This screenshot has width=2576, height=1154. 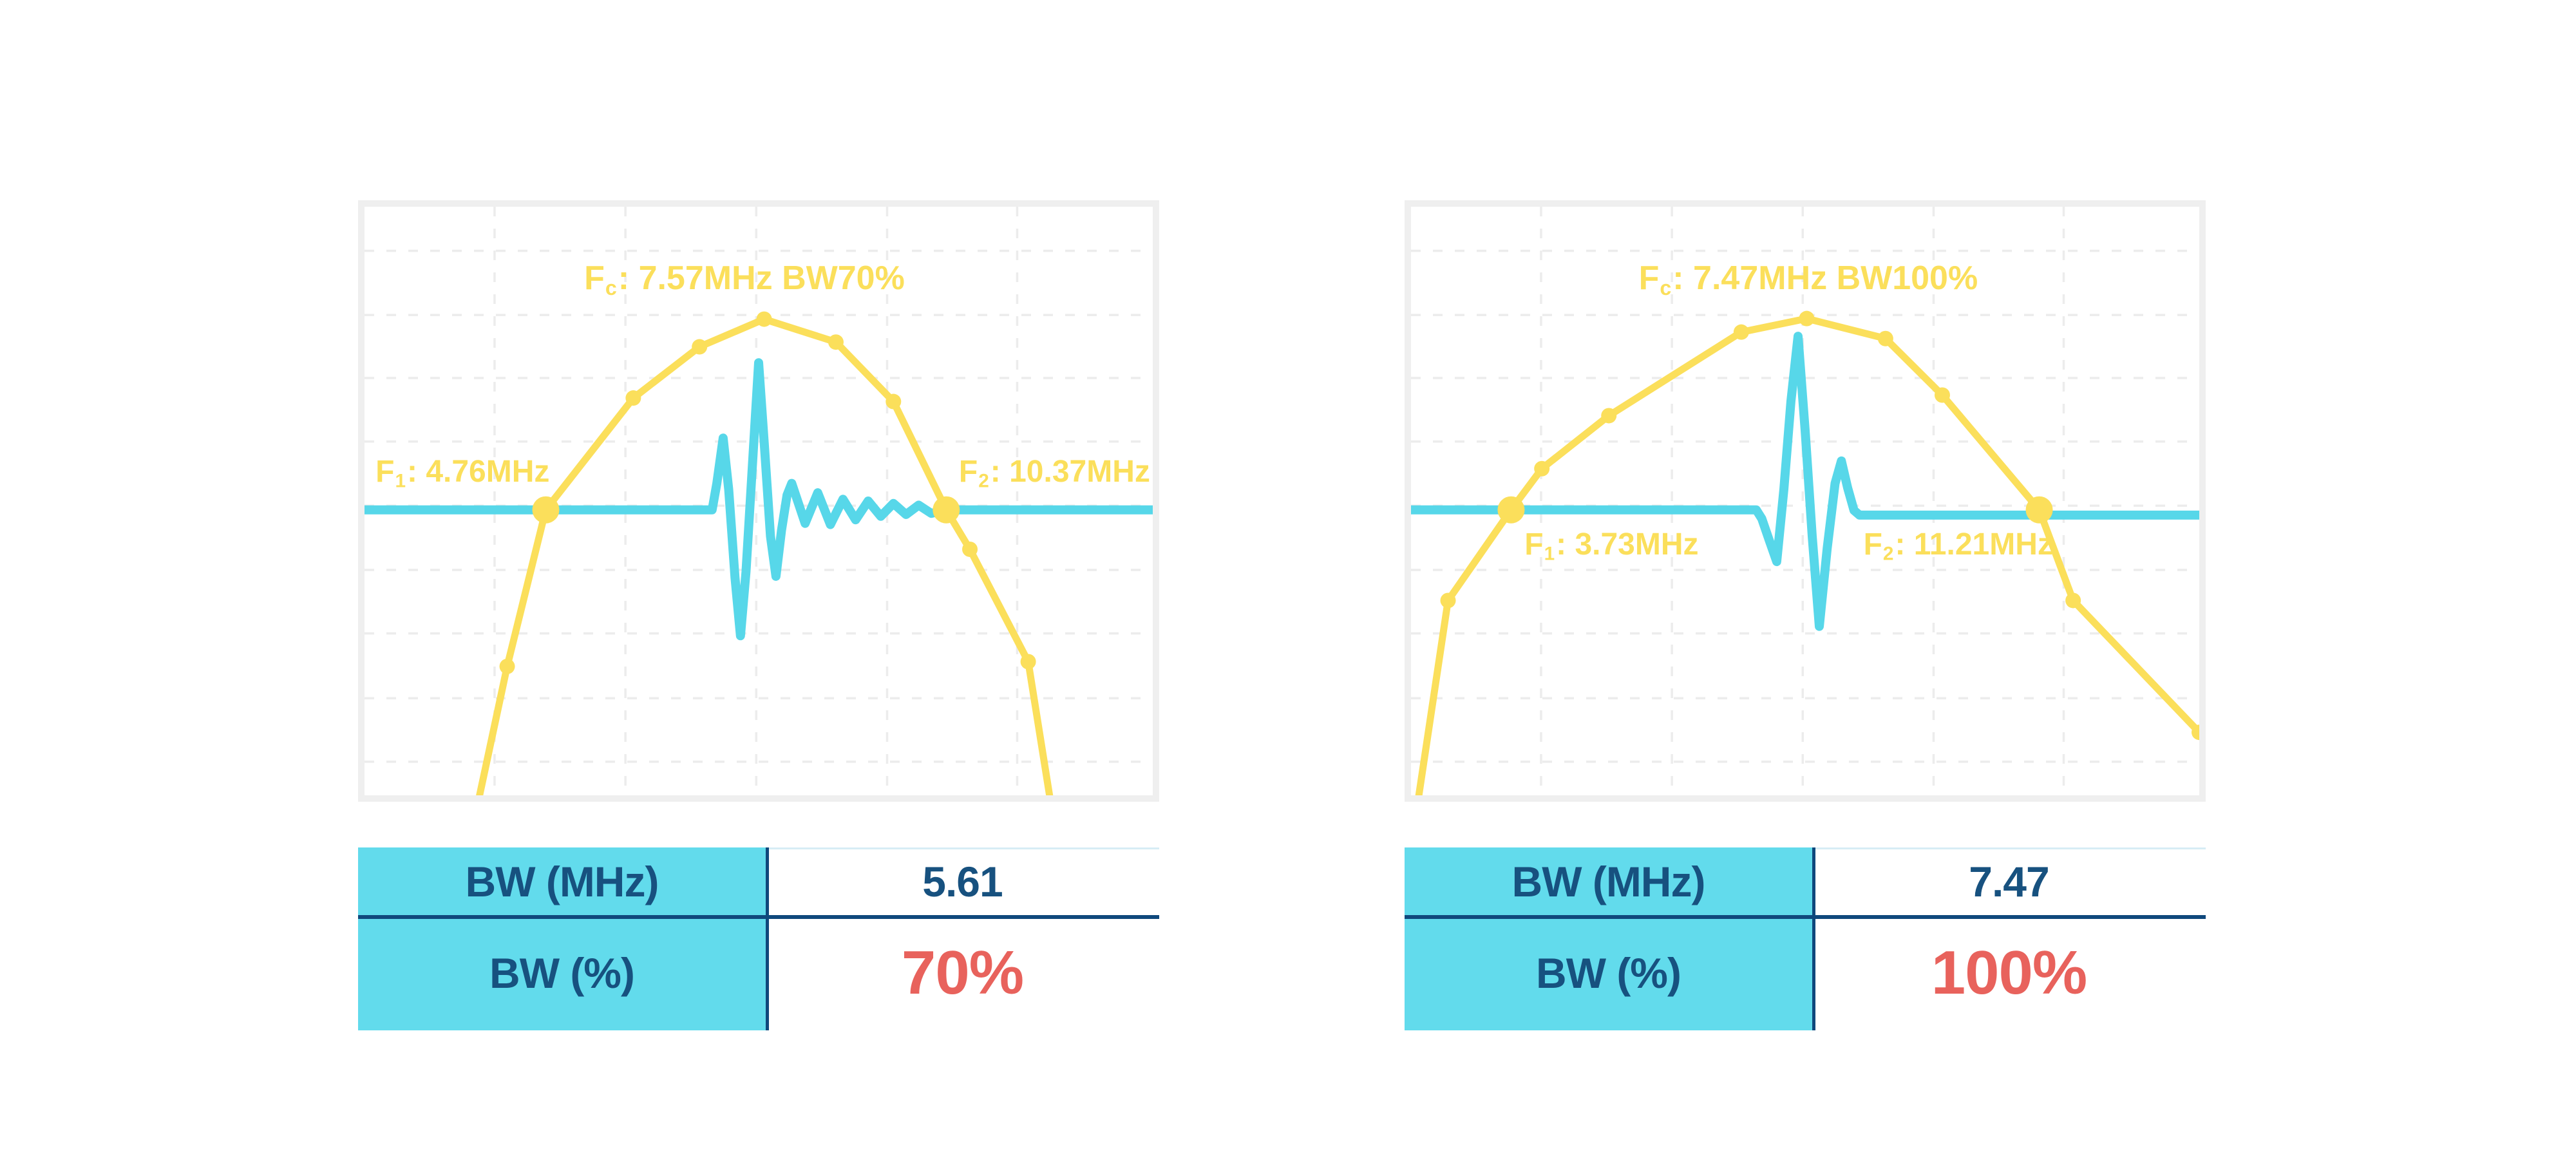 I want to click on f2-annotation: F2: 11.21MHz, so click(x=1958, y=546).